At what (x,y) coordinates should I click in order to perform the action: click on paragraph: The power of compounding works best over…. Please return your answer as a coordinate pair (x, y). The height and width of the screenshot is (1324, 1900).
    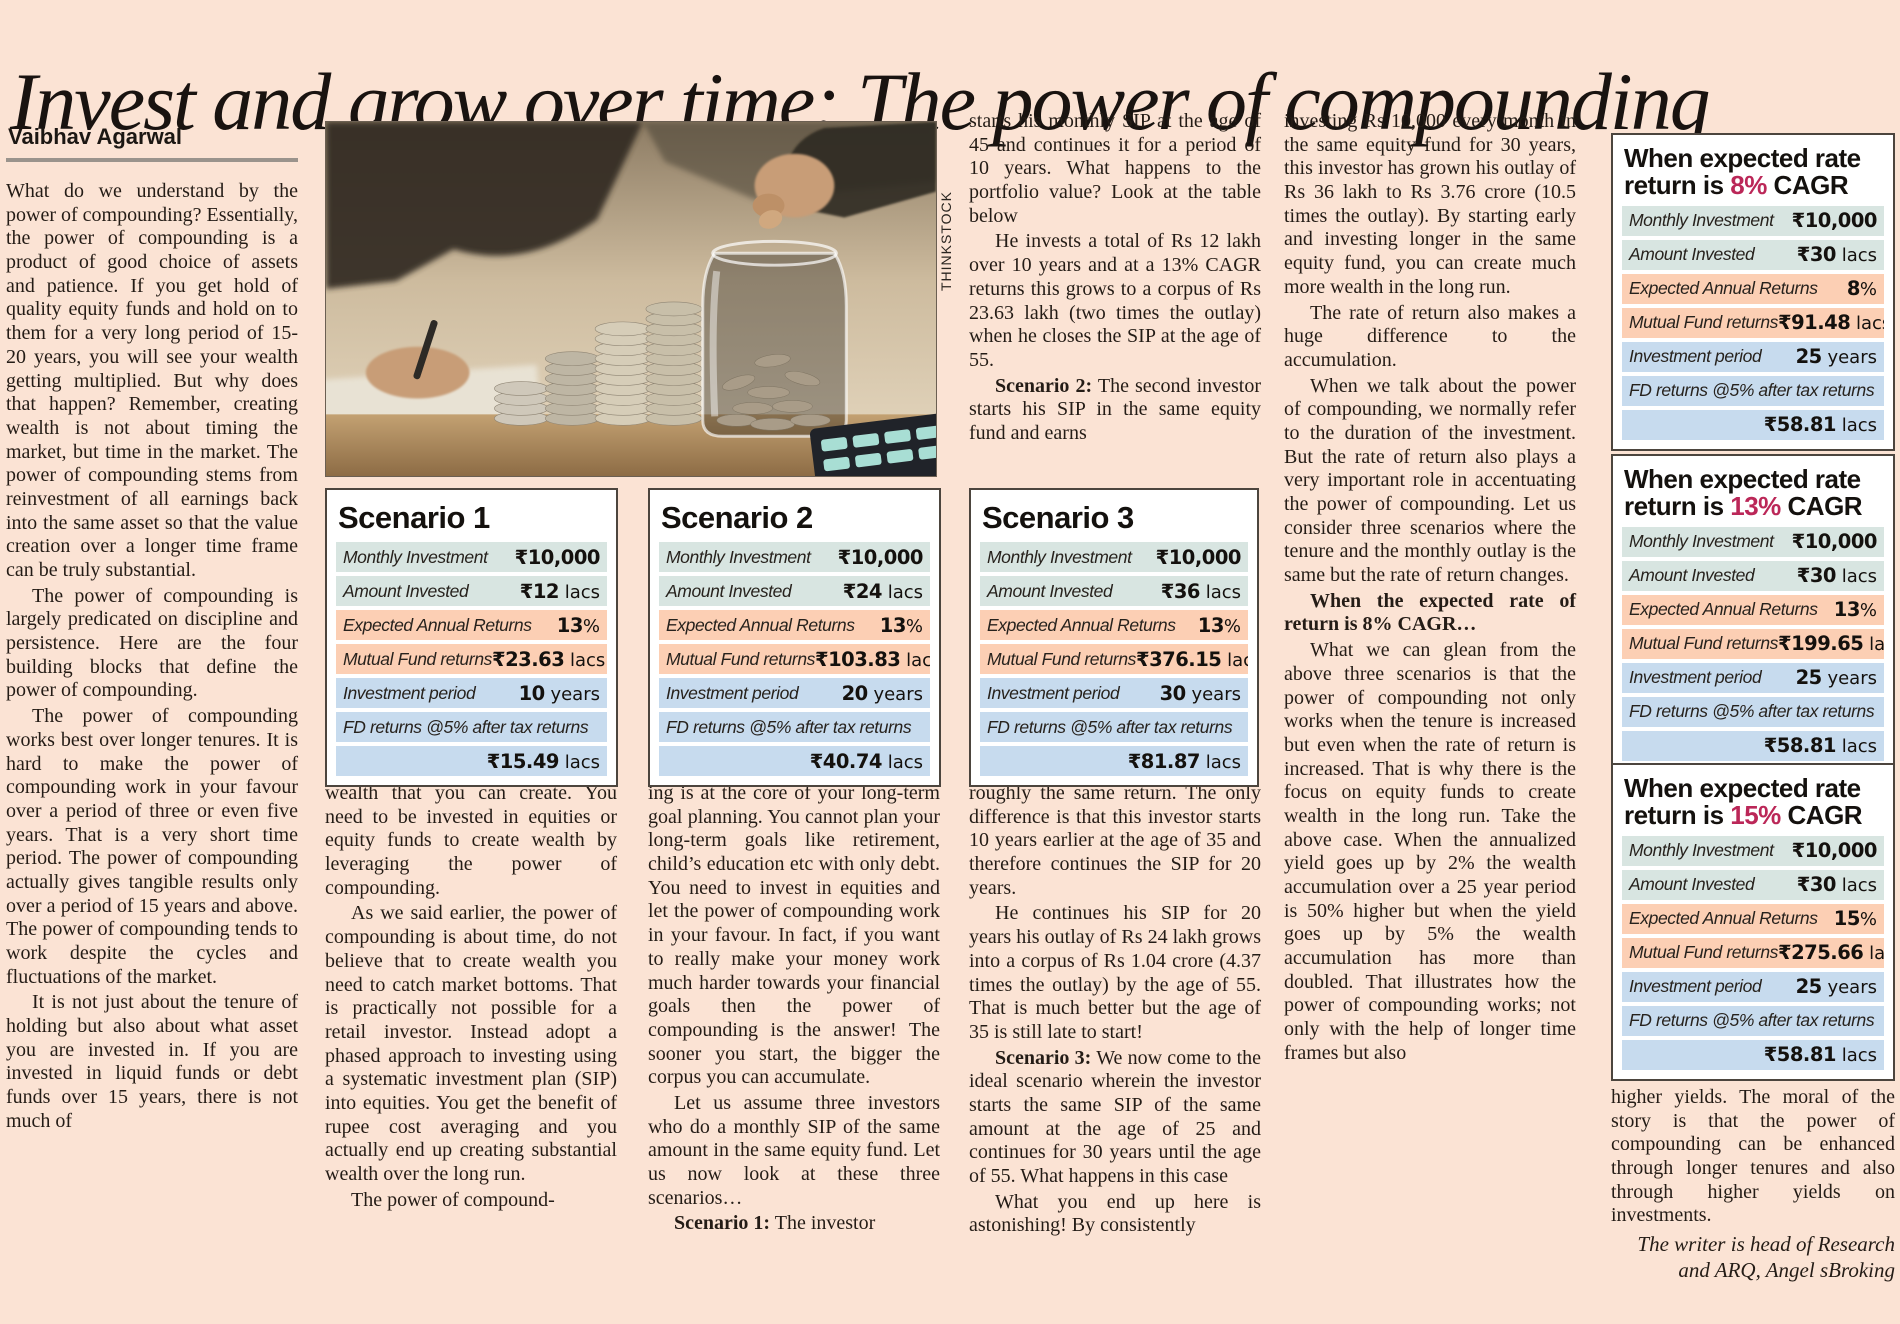
    Looking at the image, I should click on (152, 847).